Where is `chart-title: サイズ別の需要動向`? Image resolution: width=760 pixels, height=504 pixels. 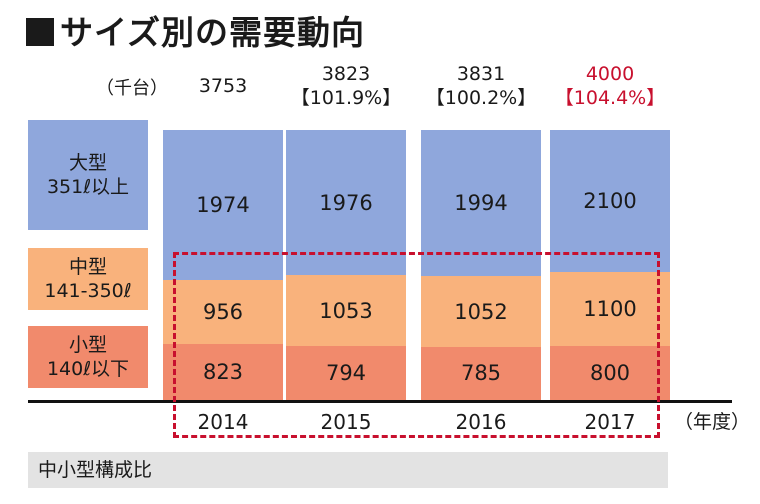
chart-title: サイズ別の需要動向 is located at coordinates (195, 30).